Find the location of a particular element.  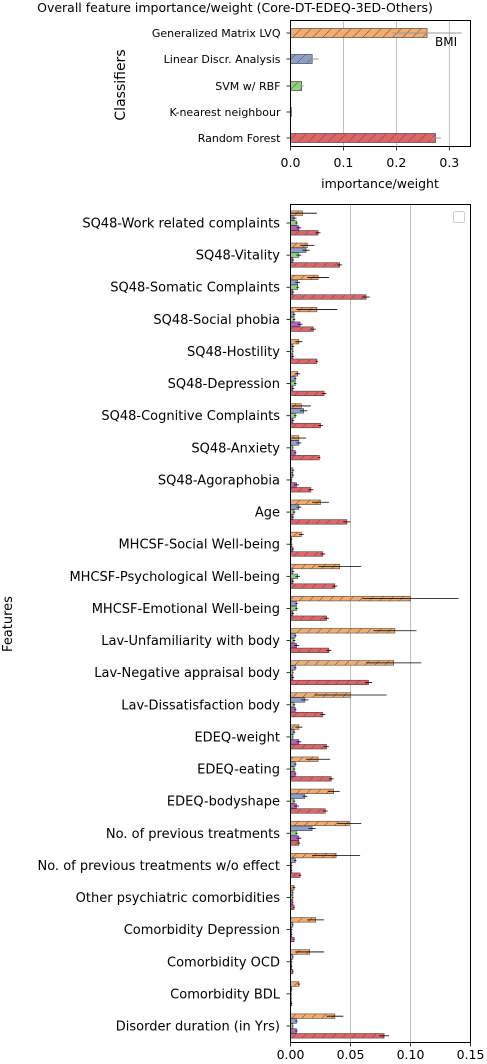

bar-hatch-disorder-duration-in-yrs-random-forest is located at coordinates (337, 1036).